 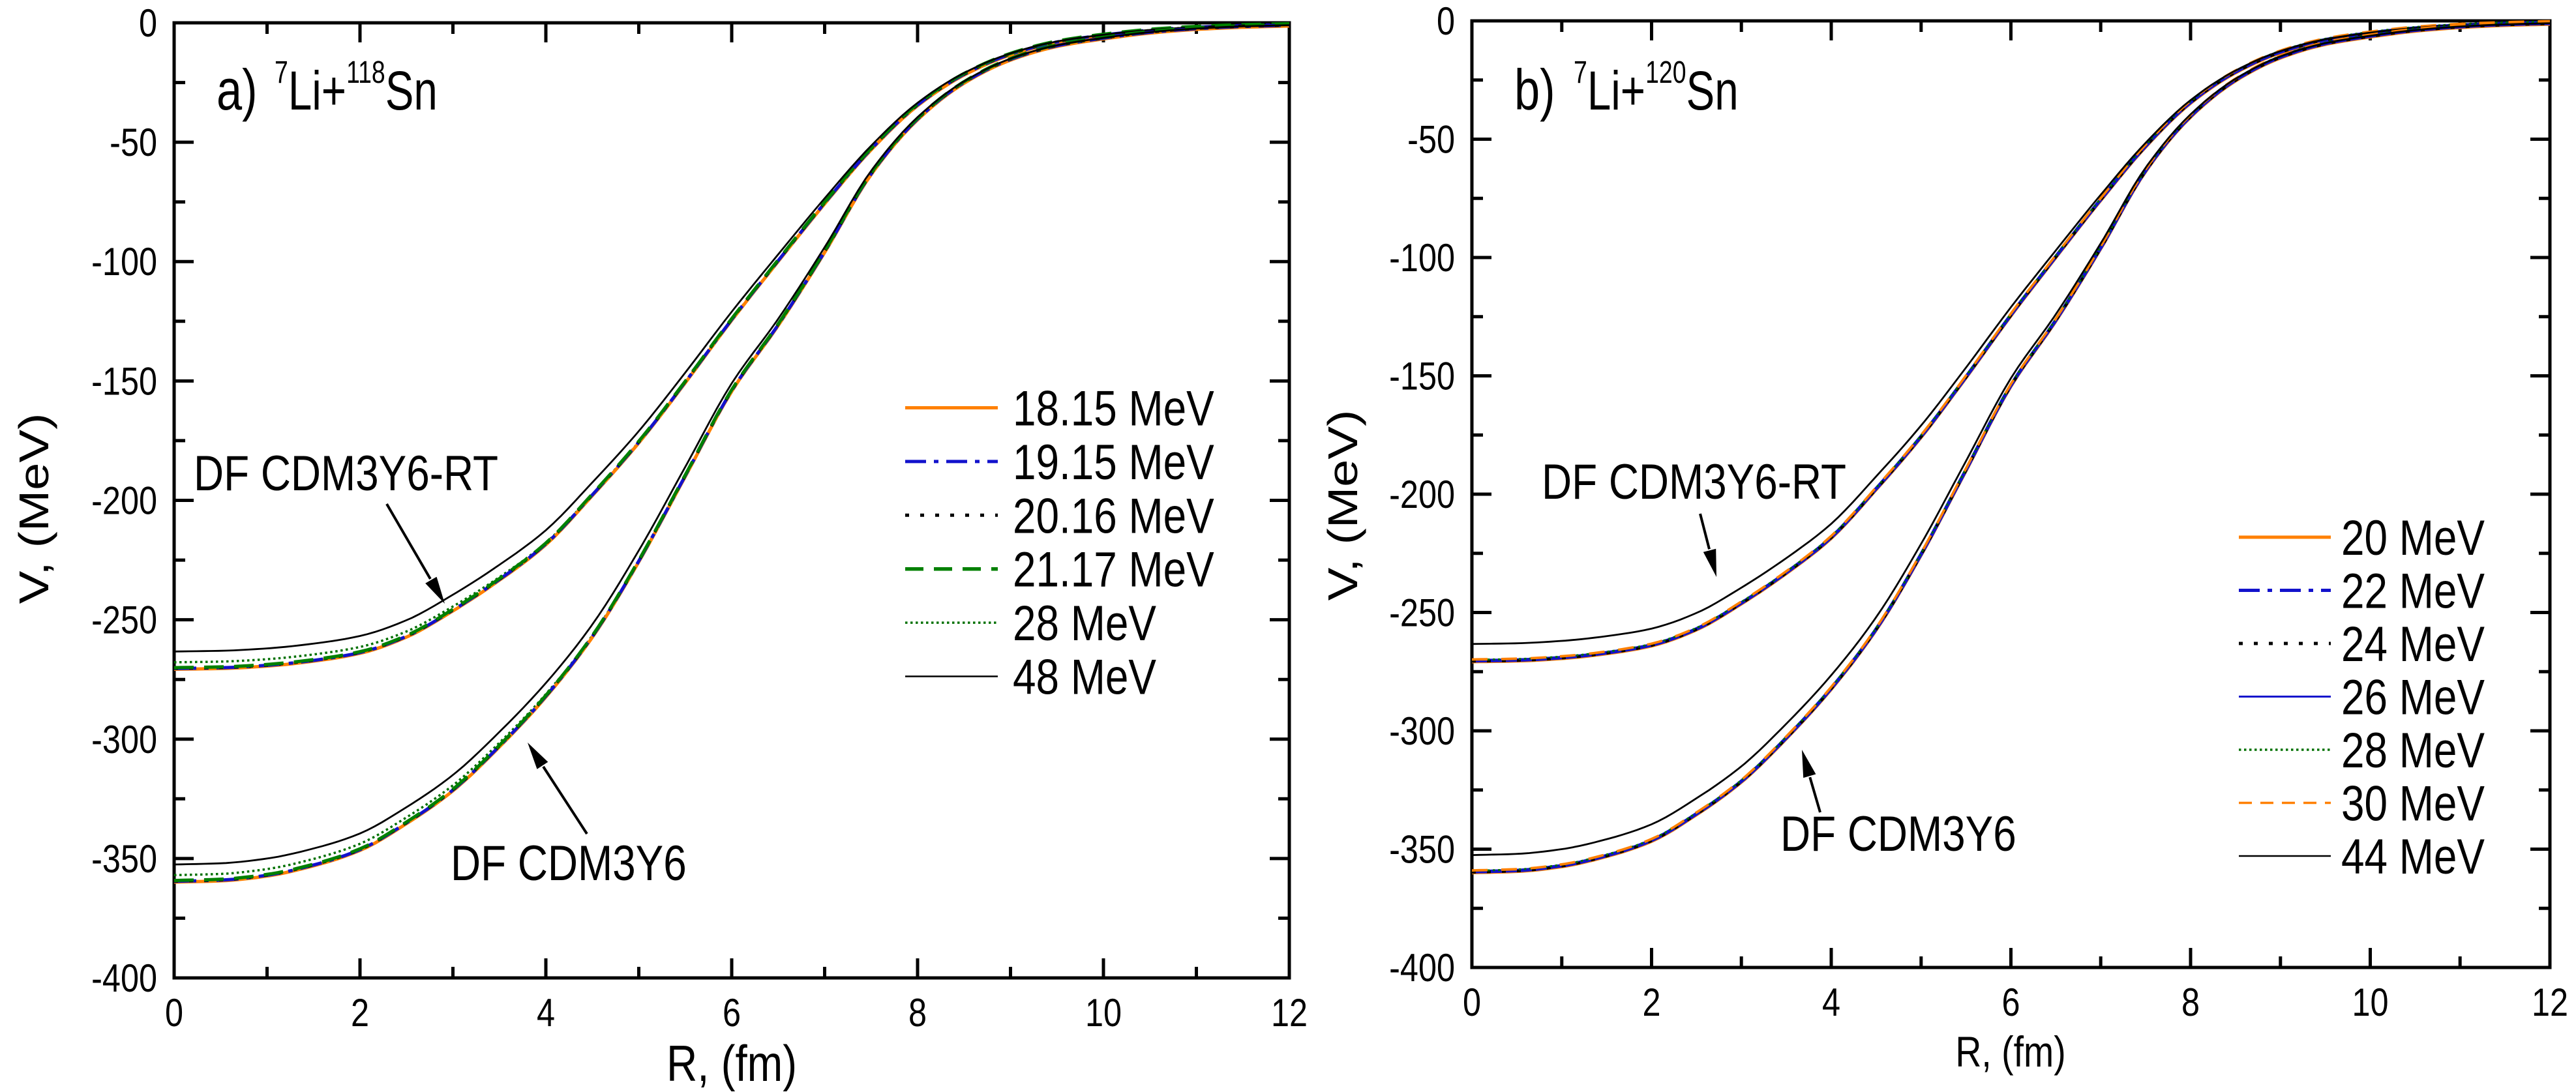 I want to click on svg-text: a), so click(x=237, y=89).